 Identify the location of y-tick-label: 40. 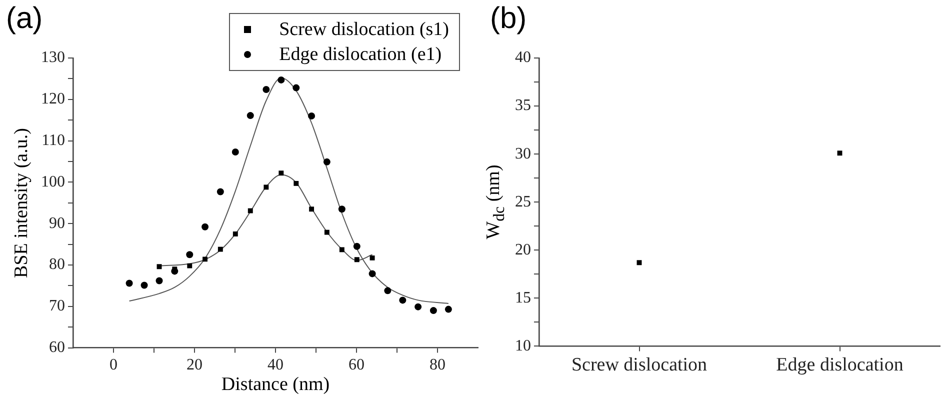
(523, 57).